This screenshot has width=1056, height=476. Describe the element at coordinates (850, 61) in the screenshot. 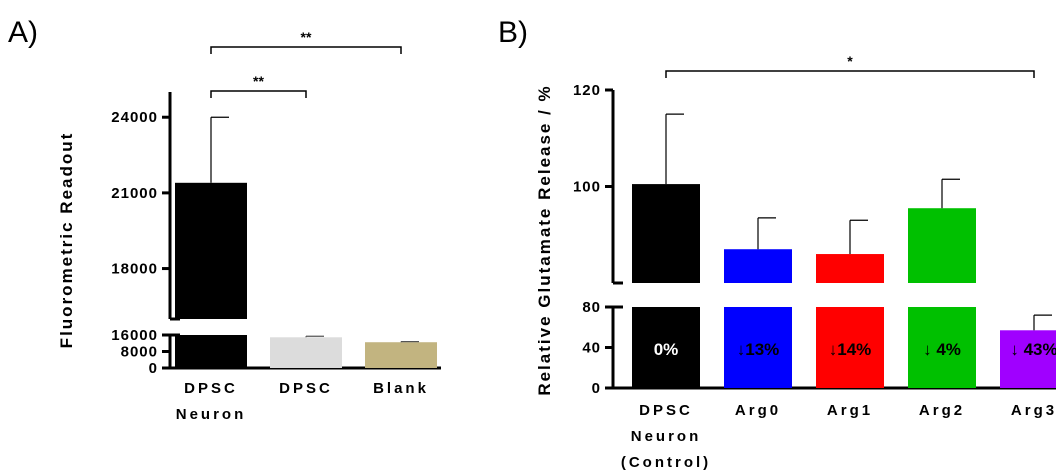

I see `significance-label: *` at that location.